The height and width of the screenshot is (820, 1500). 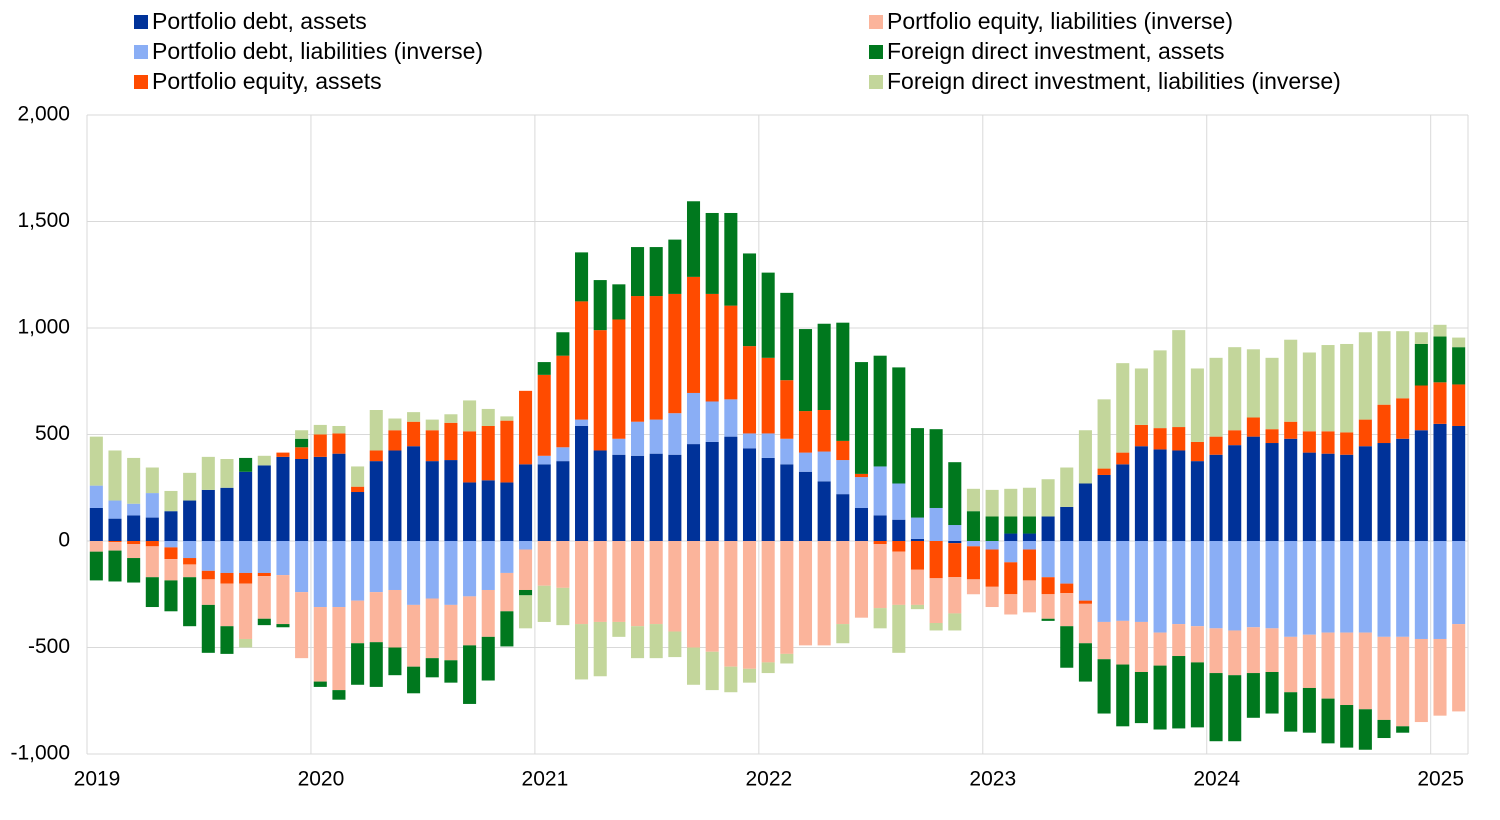 What do you see at coordinates (259, 21) in the screenshot?
I see `legend-label: Portfolio debt, assets` at bounding box center [259, 21].